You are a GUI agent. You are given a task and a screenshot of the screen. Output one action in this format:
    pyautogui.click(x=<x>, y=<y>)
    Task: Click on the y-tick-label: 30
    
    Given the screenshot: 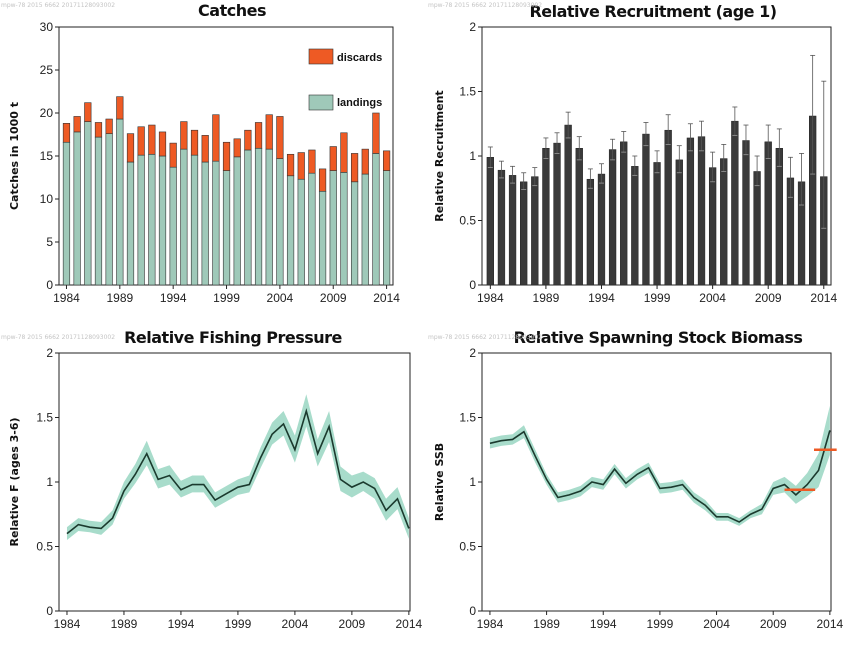 What is the action you would take?
    pyautogui.click(x=47, y=27)
    